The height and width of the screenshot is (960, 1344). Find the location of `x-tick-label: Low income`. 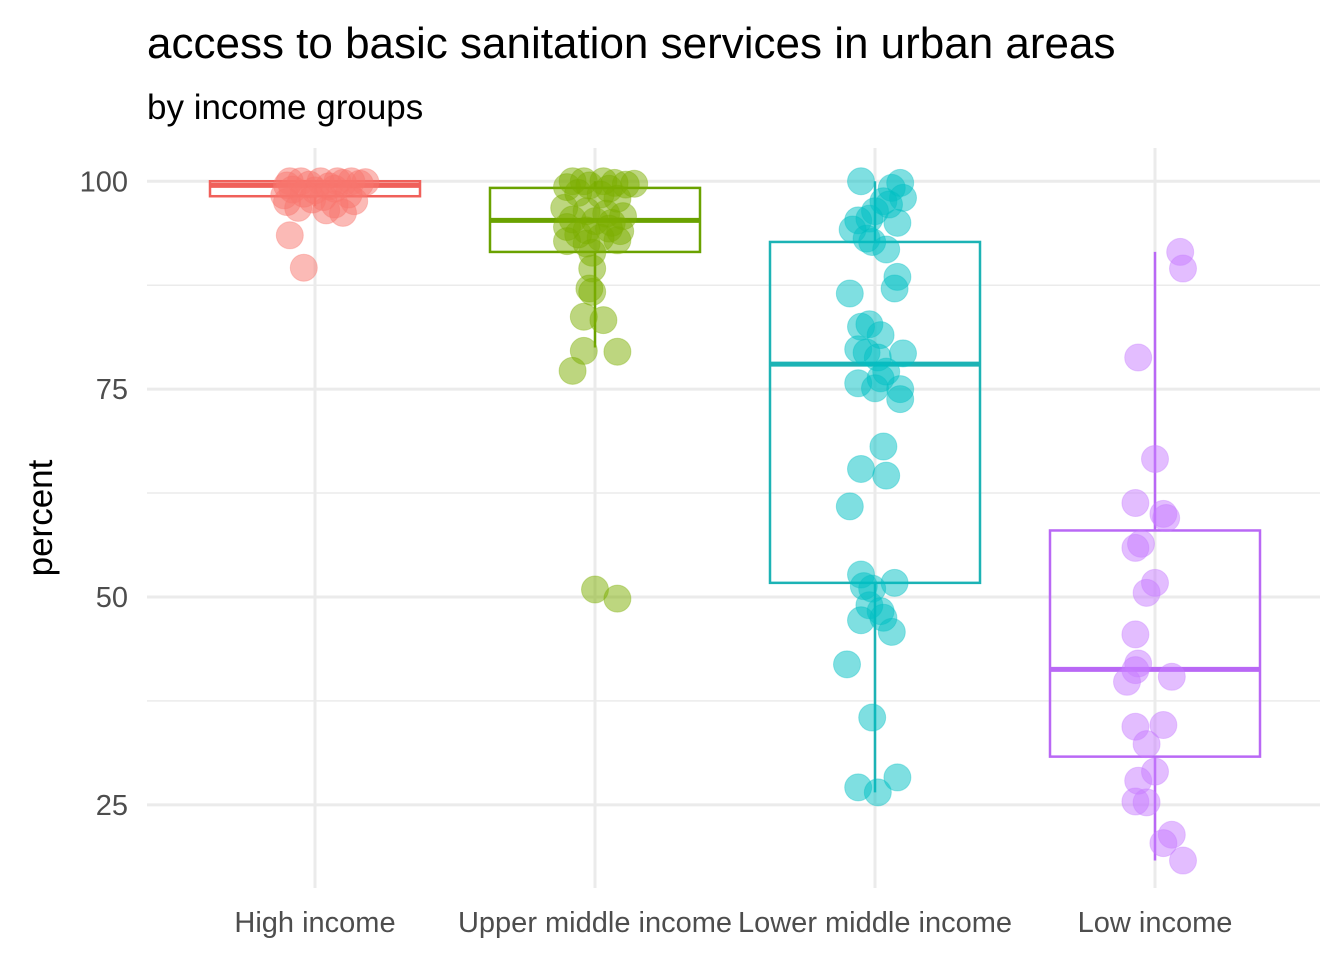

x-tick-label: Low income is located at coordinates (1155, 923).